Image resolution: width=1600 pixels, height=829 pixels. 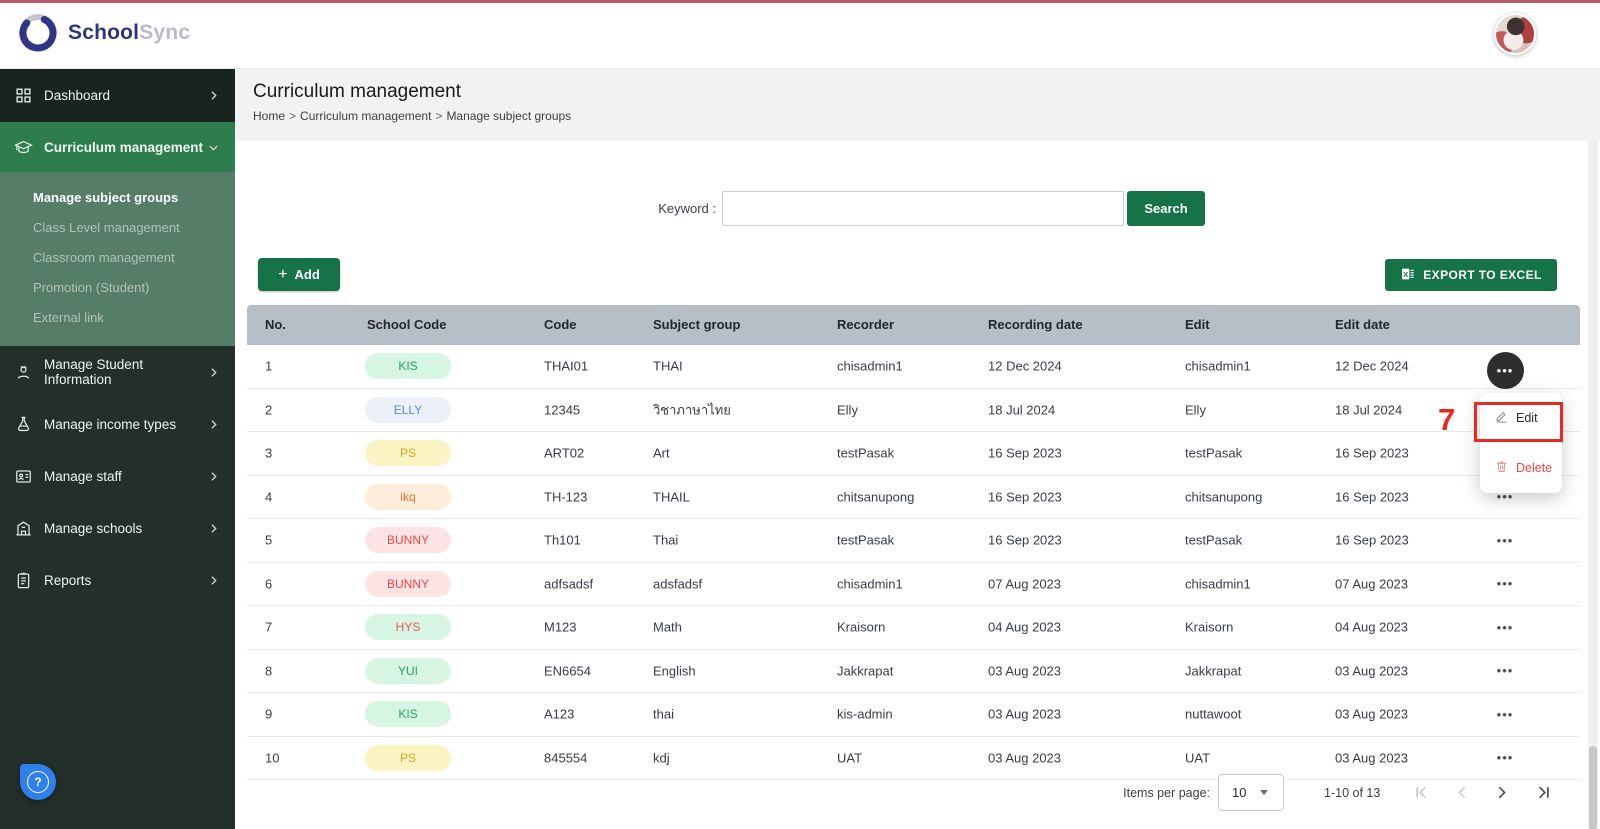 What do you see at coordinates (566, 366) in the screenshot?
I see `cell-code: THAI01` at bounding box center [566, 366].